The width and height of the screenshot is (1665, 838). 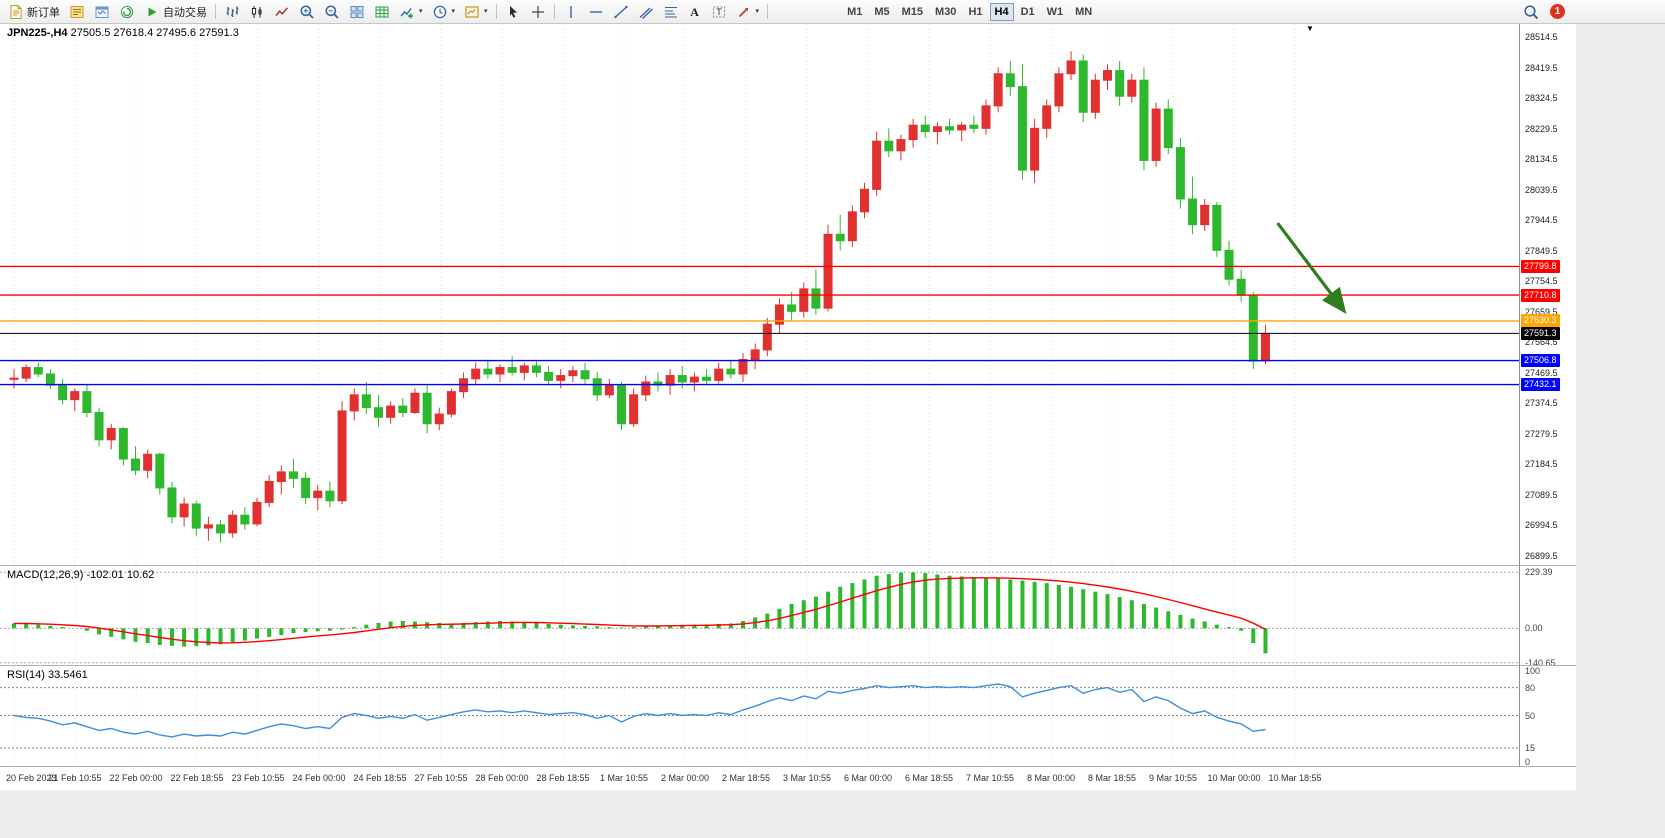 What do you see at coordinates (43, 12) in the screenshot?
I see `new-order-label: 新订单` at bounding box center [43, 12].